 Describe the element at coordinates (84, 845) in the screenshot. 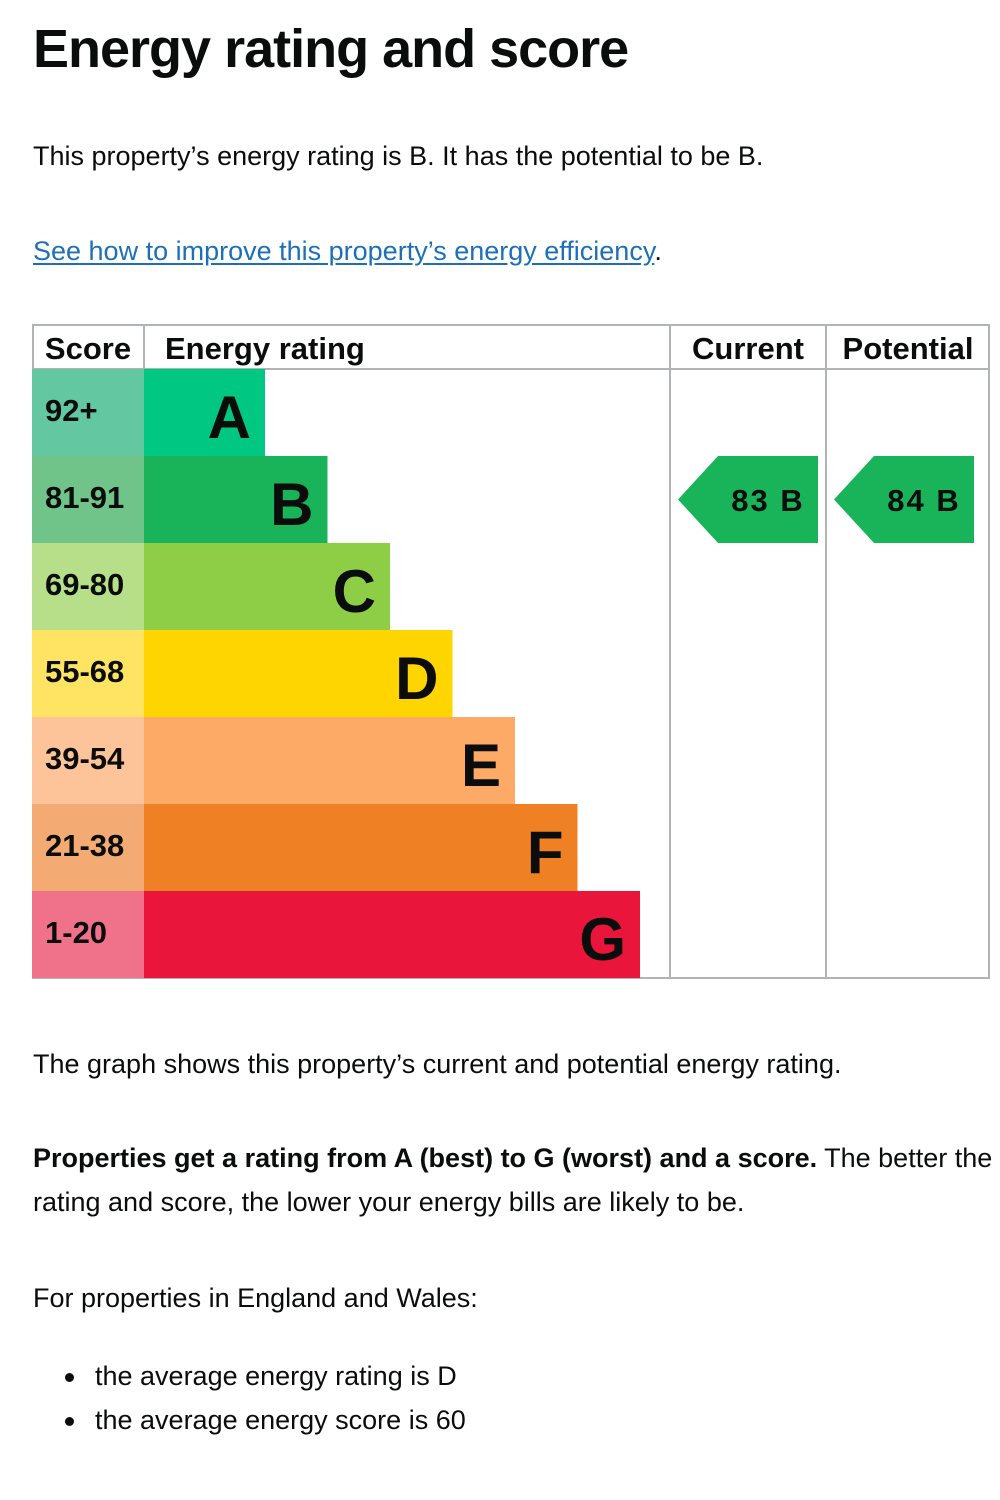

I see `score-range-f: 21-38` at that location.